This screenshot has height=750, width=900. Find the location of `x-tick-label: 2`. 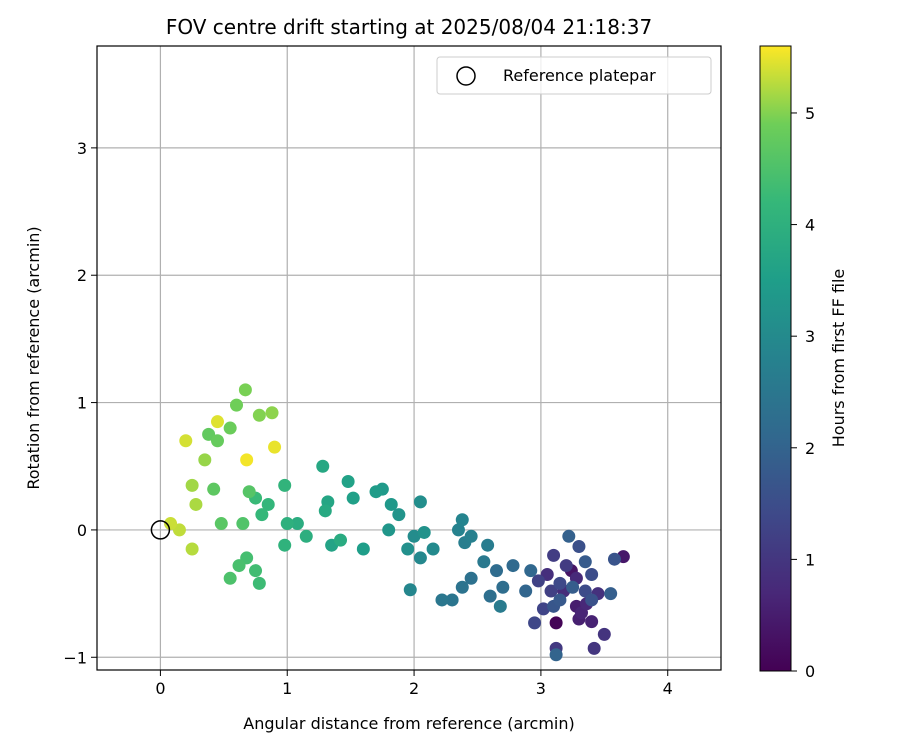

x-tick-label: 2 is located at coordinates (414, 688).